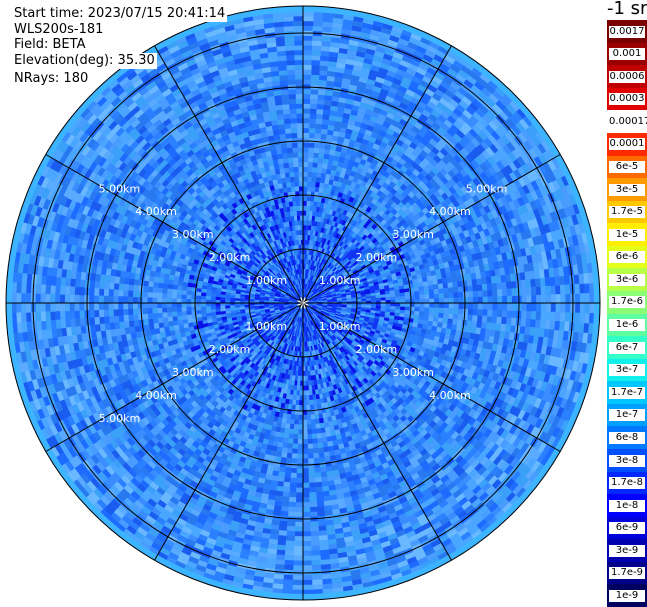 This screenshot has height=607, width=647. I want to click on colorbar-label: 3e-7, so click(627, 370).